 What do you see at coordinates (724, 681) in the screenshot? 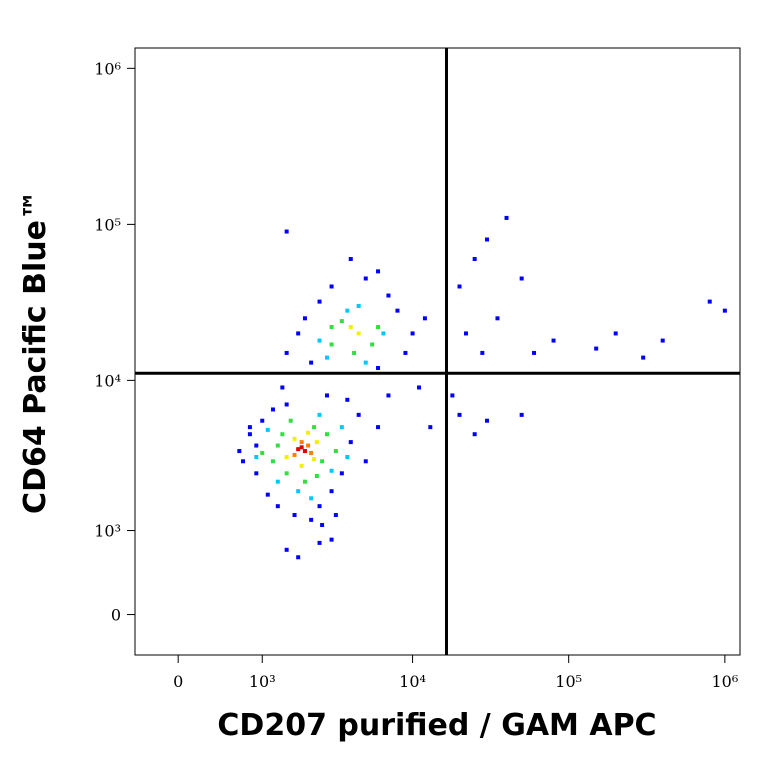
I see `x-tick-label: 10⁶` at bounding box center [724, 681].